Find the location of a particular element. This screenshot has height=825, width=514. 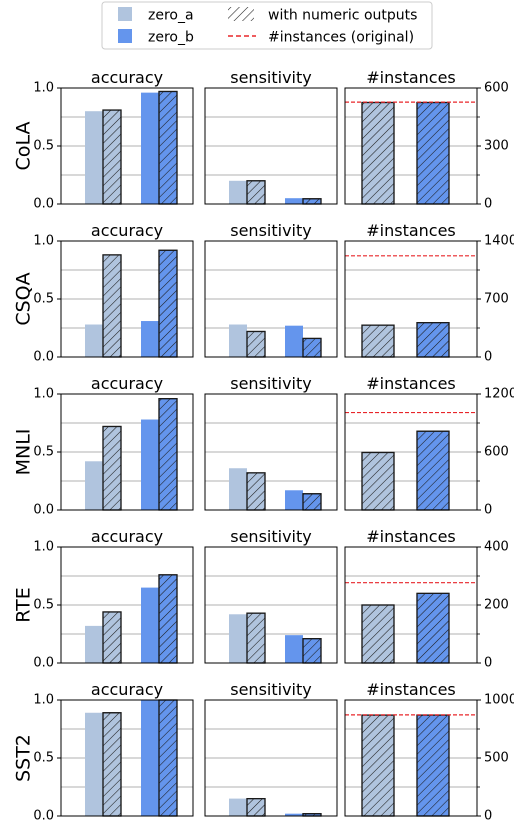

panel-instances: #instances 0 600 1200 is located at coordinates (429, 446).